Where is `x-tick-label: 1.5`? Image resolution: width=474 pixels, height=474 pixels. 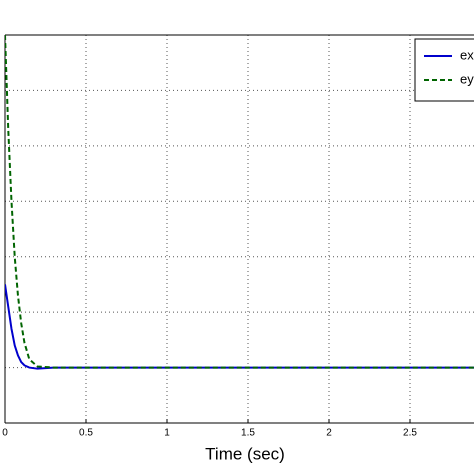 x-tick-label: 1.5 is located at coordinates (248, 433).